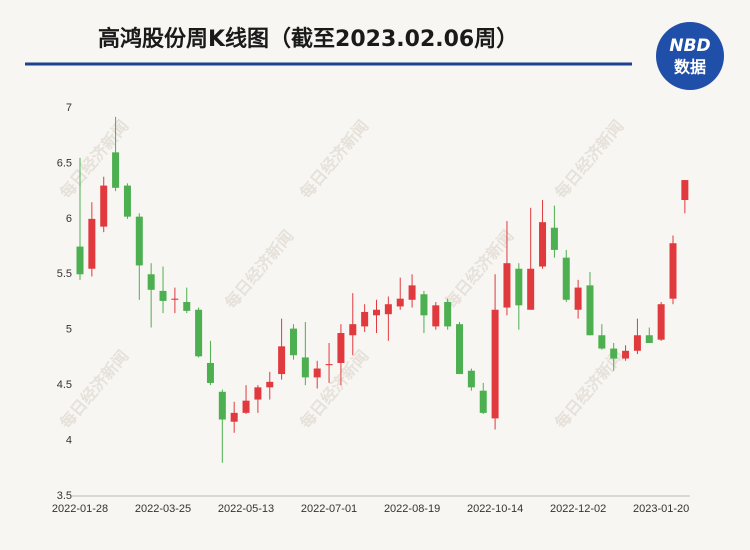 This screenshot has width=750, height=550. What do you see at coordinates (64, 274) in the screenshot?
I see `y-tick-label: 5.5` at bounding box center [64, 274].